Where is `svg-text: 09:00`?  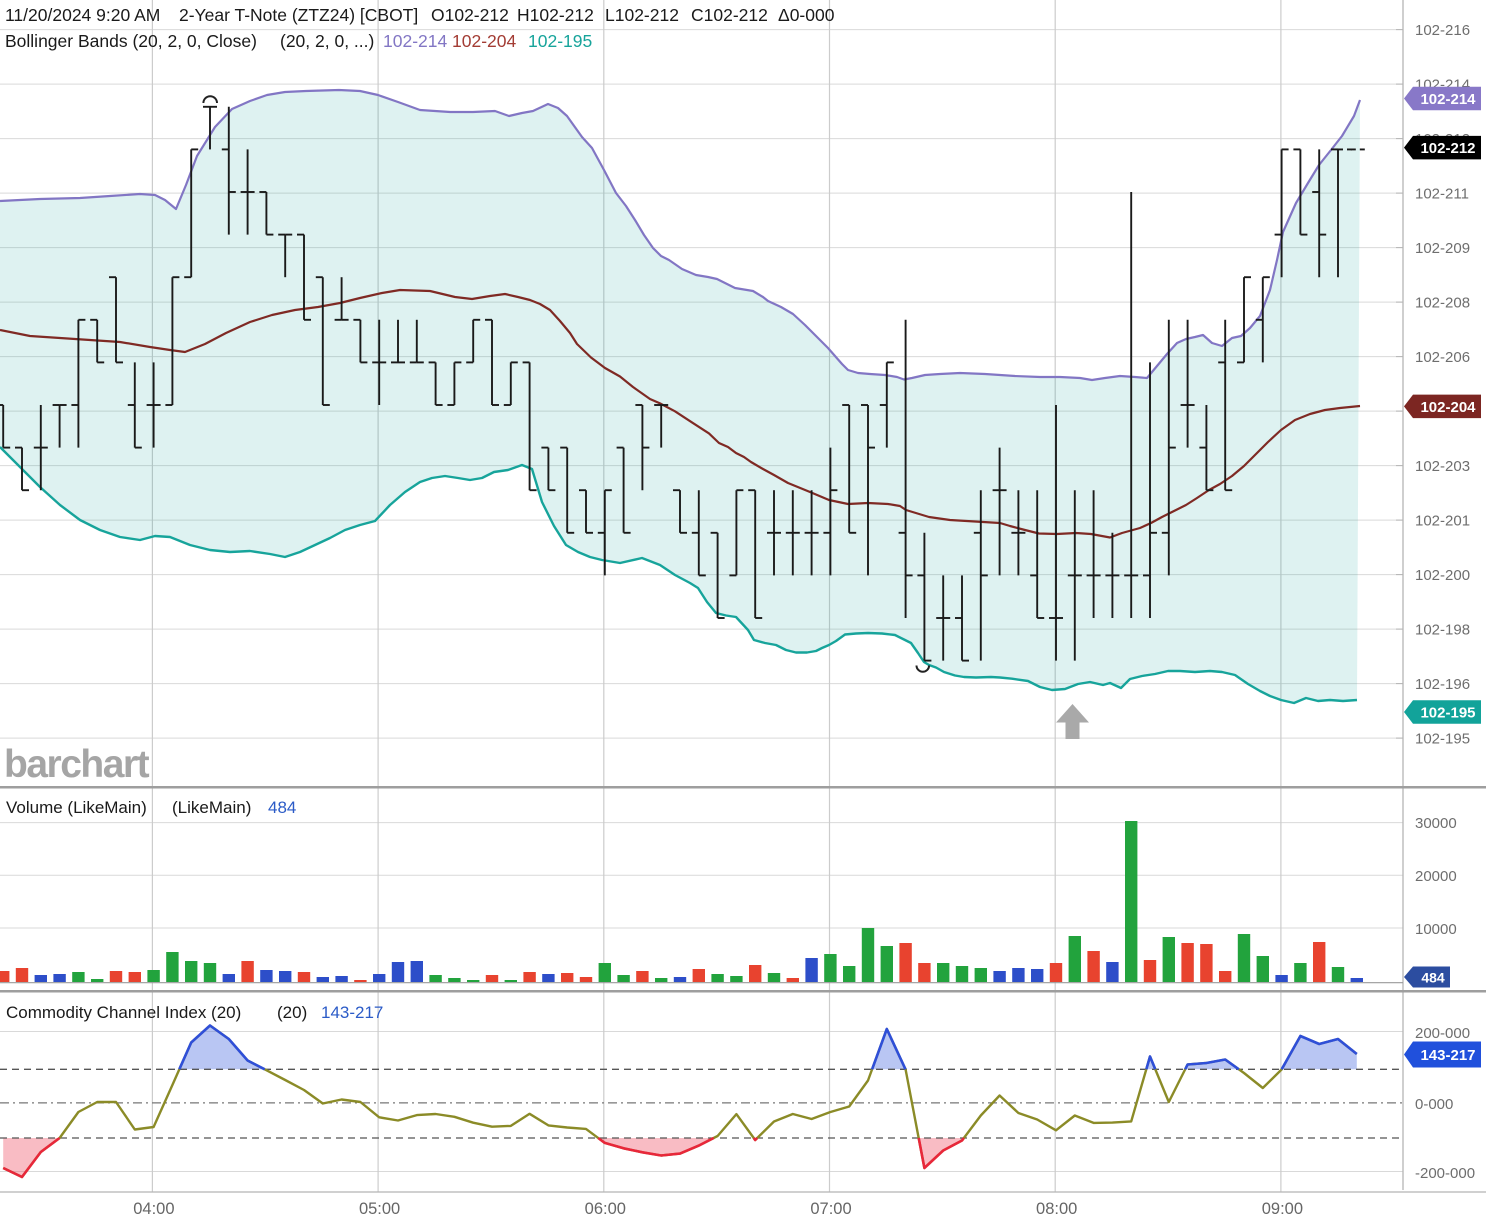 svg-text: 09:00 is located at coordinates (1282, 1209).